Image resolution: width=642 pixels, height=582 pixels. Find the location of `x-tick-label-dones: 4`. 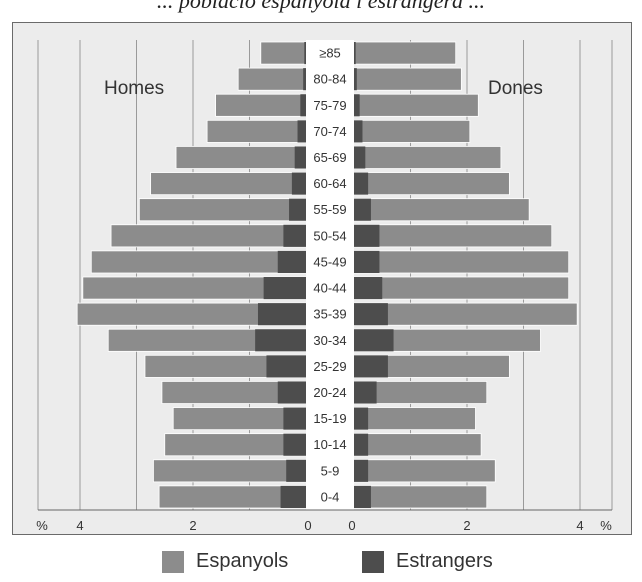

x-tick-label-dones: 4 is located at coordinates (579, 525).